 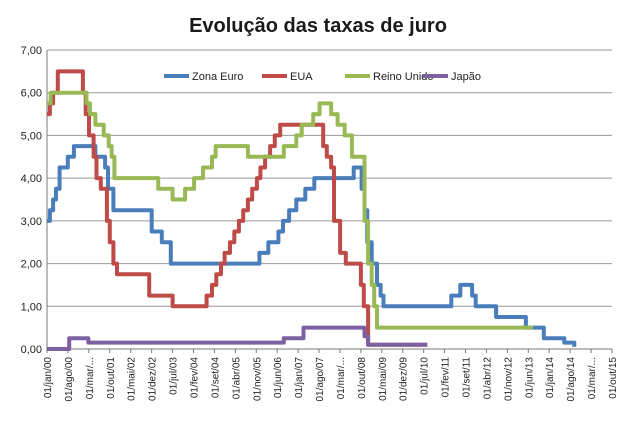 What do you see at coordinates (301, 77) in the screenshot?
I see `legend-label-1: EUA` at bounding box center [301, 77].